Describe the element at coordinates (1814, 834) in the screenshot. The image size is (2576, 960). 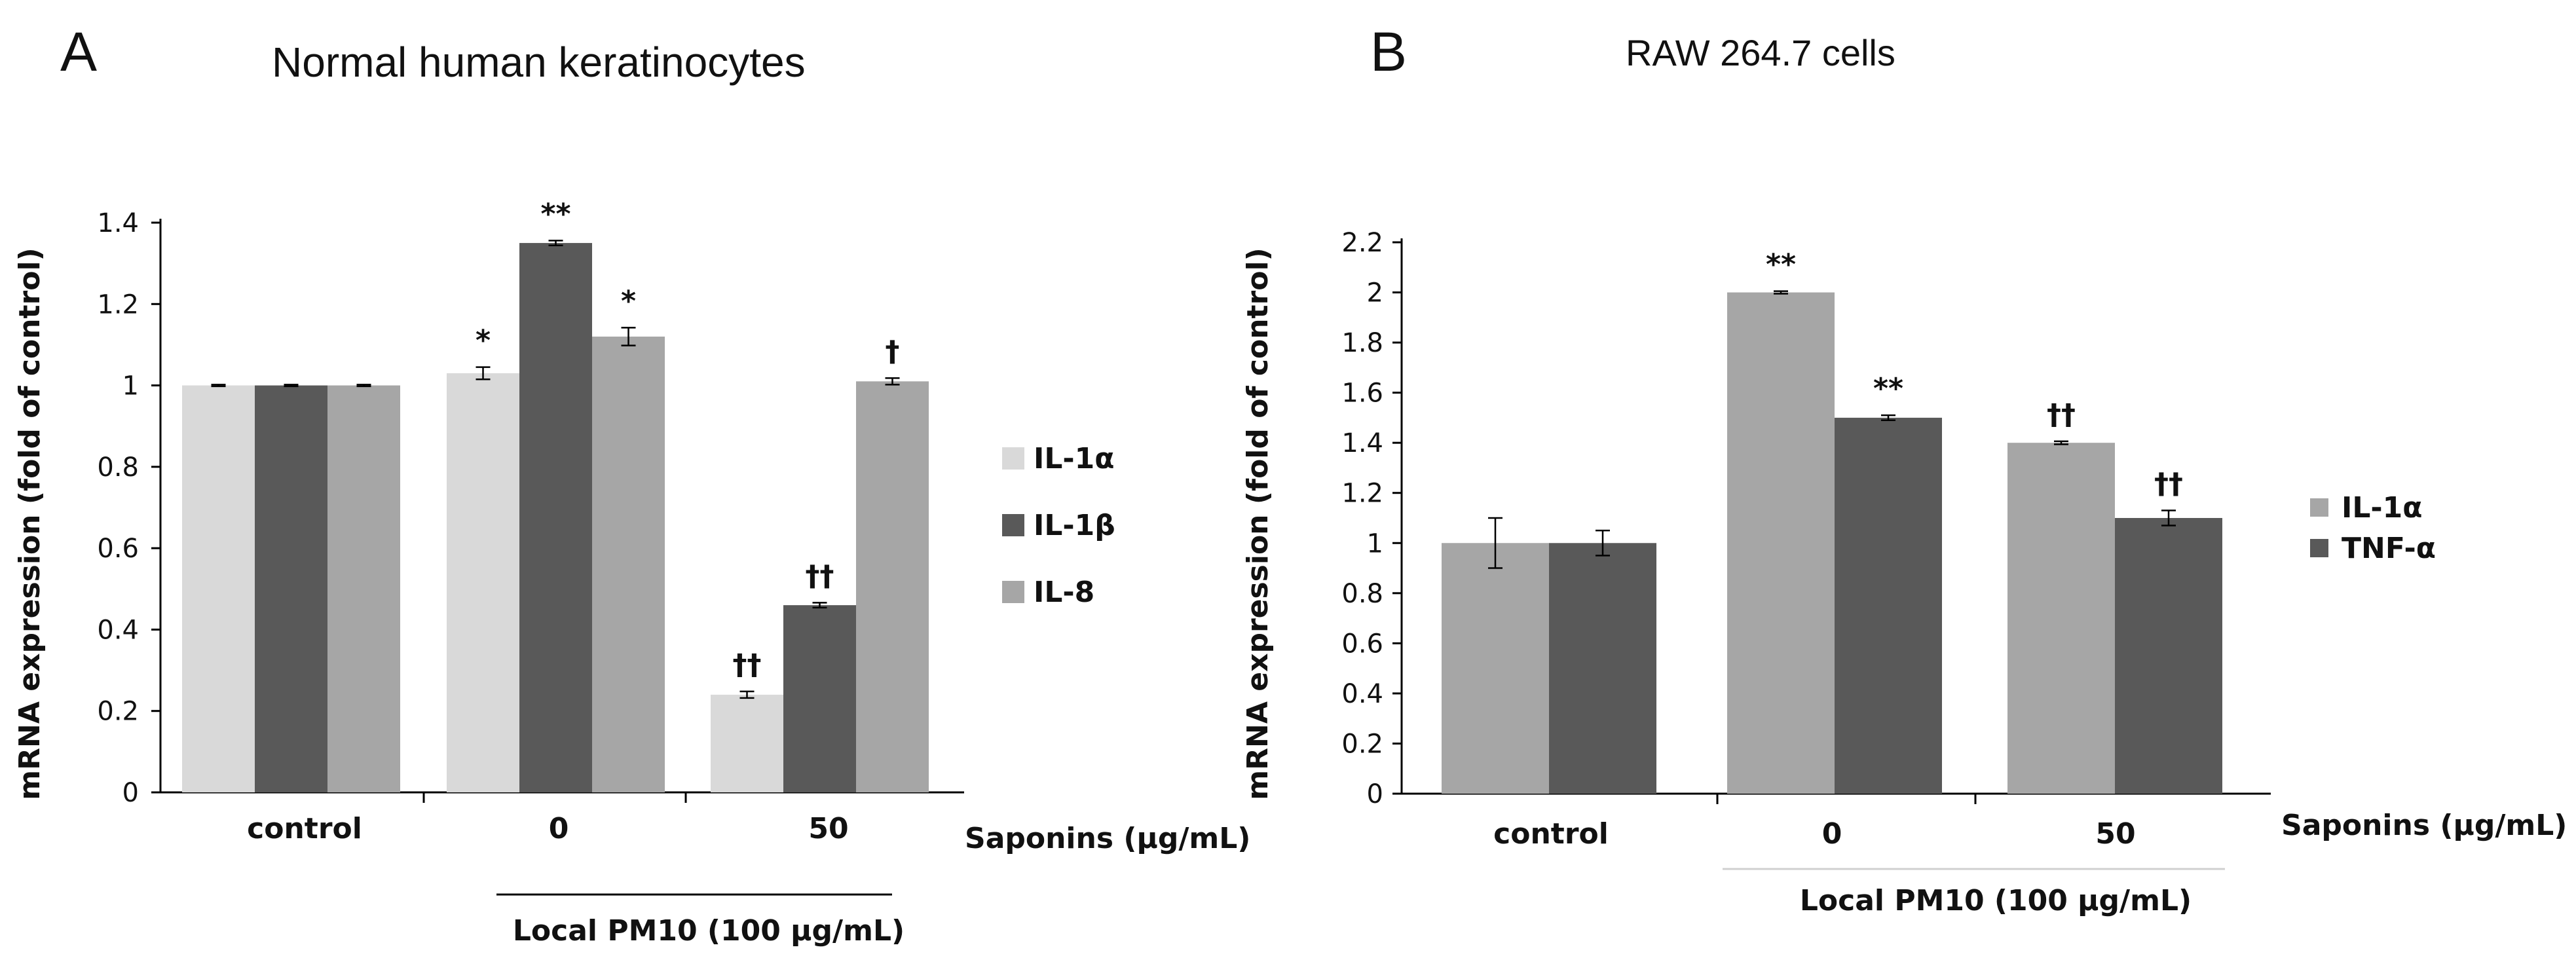
I see `panel-b-x-categories: control 0 50` at that location.